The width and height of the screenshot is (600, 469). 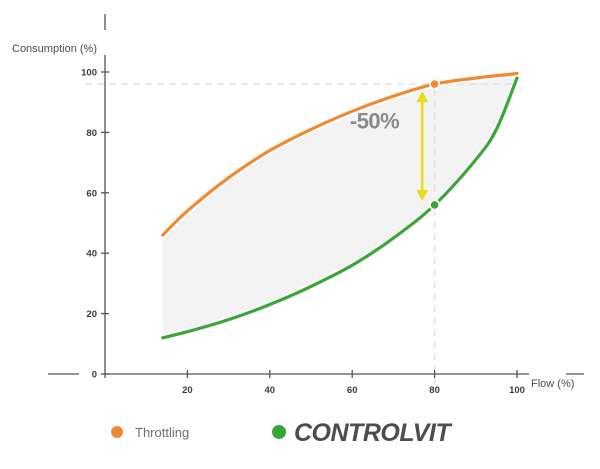 I want to click on x-tick-label-40: 40, so click(x=270, y=390).